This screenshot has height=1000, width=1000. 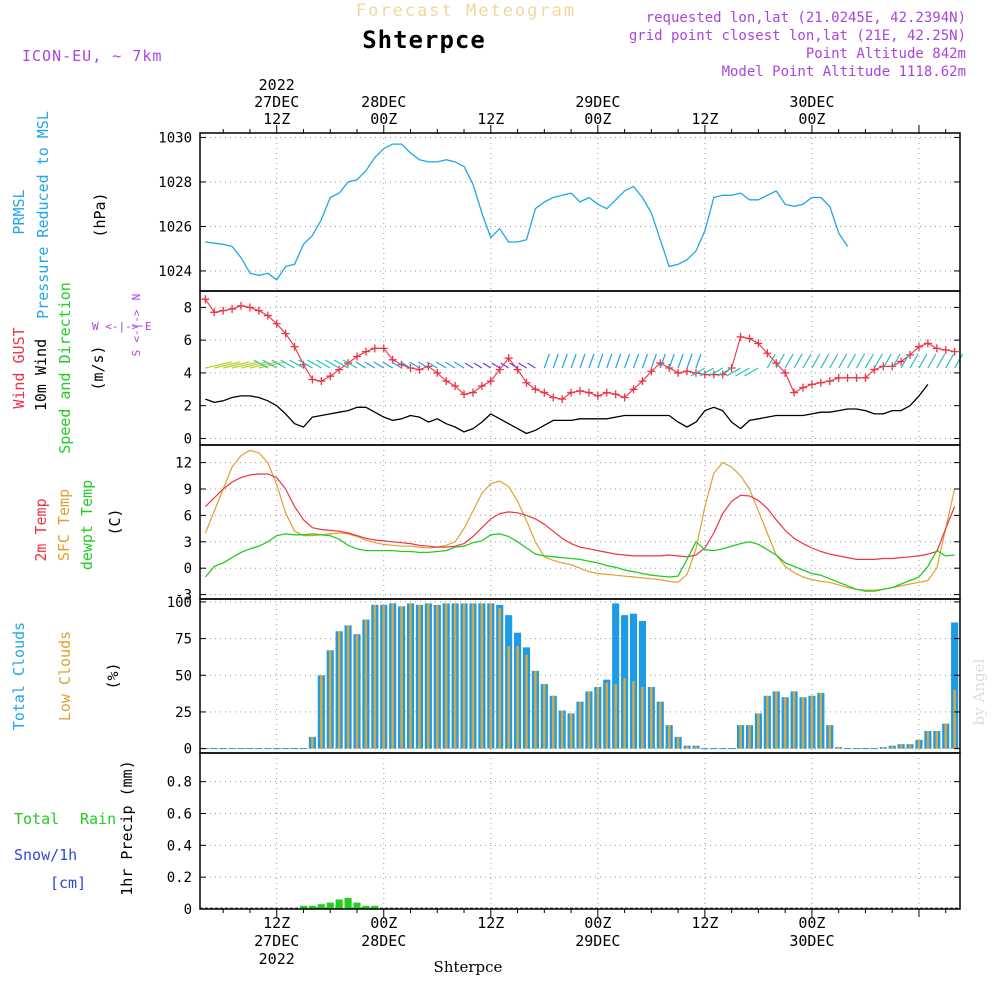 I want to click on gust-line, so click(x=579, y=349).